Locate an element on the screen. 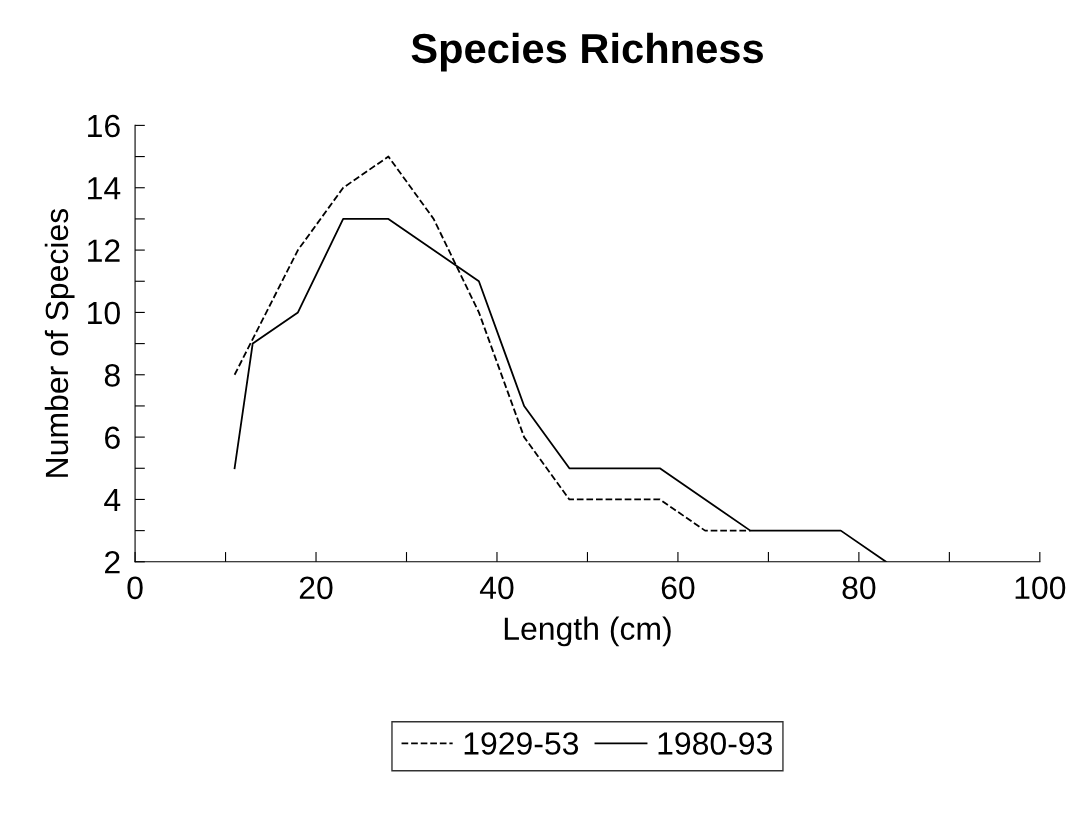 Image resolution: width=1072 pixels, height=836 pixels. x-tick-label: 20 is located at coordinates (316, 588).